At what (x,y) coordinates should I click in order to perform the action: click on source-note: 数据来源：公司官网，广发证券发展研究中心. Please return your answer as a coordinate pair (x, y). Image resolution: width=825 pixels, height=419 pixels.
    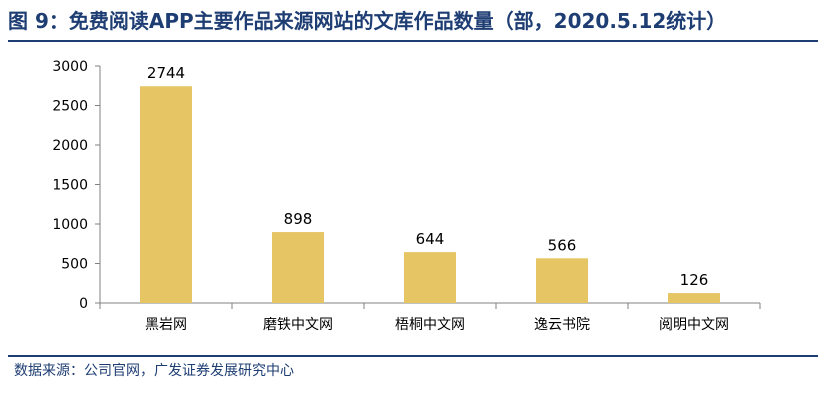
    Looking at the image, I should click on (154, 371).